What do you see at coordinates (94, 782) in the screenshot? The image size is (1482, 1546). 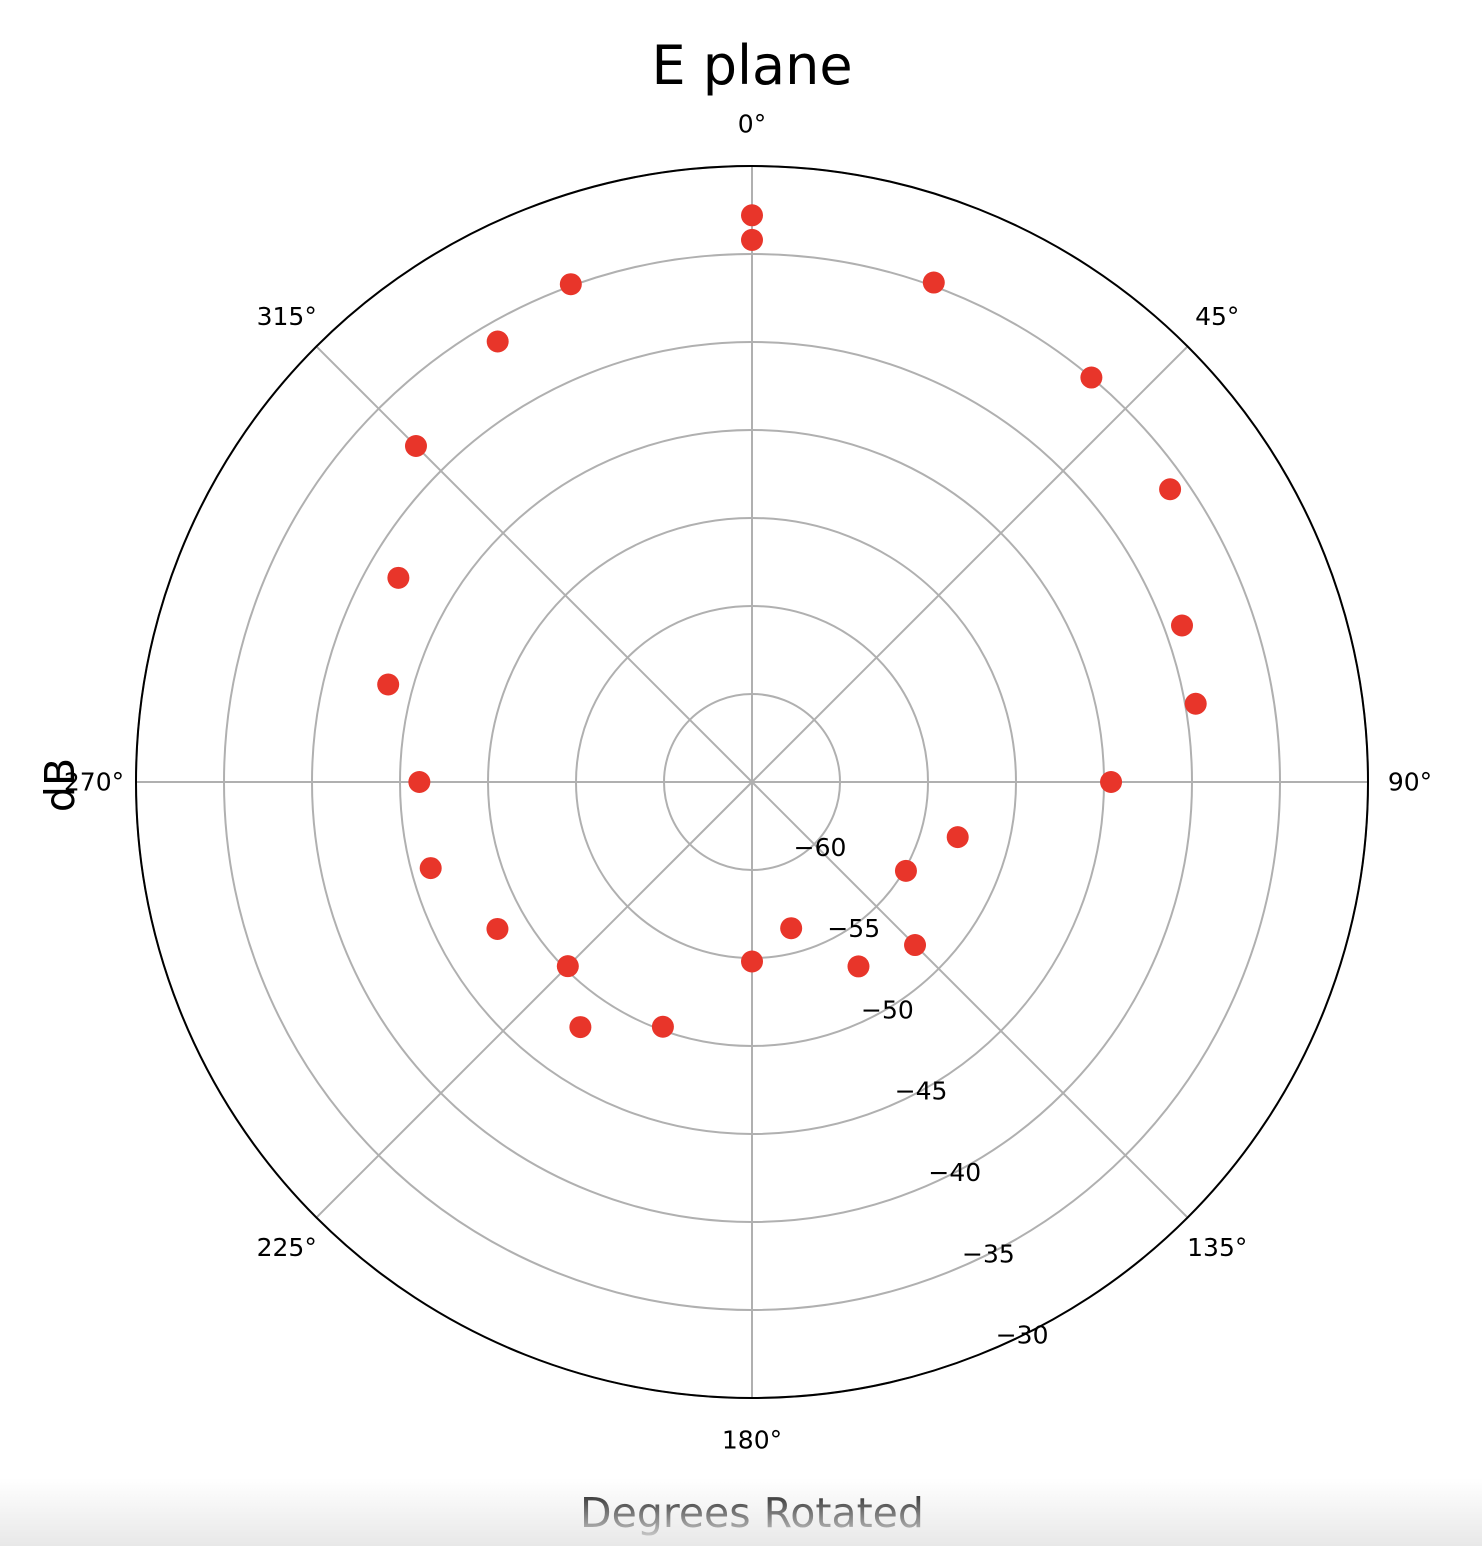 I see `theta-tick-label: 270°` at bounding box center [94, 782].